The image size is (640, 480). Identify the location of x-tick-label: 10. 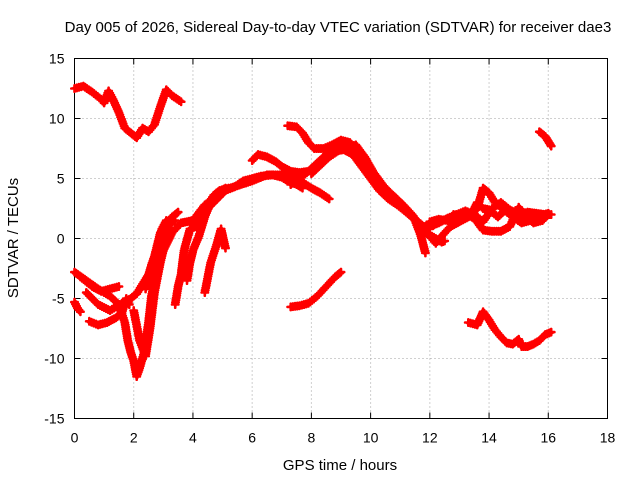
(371, 438).